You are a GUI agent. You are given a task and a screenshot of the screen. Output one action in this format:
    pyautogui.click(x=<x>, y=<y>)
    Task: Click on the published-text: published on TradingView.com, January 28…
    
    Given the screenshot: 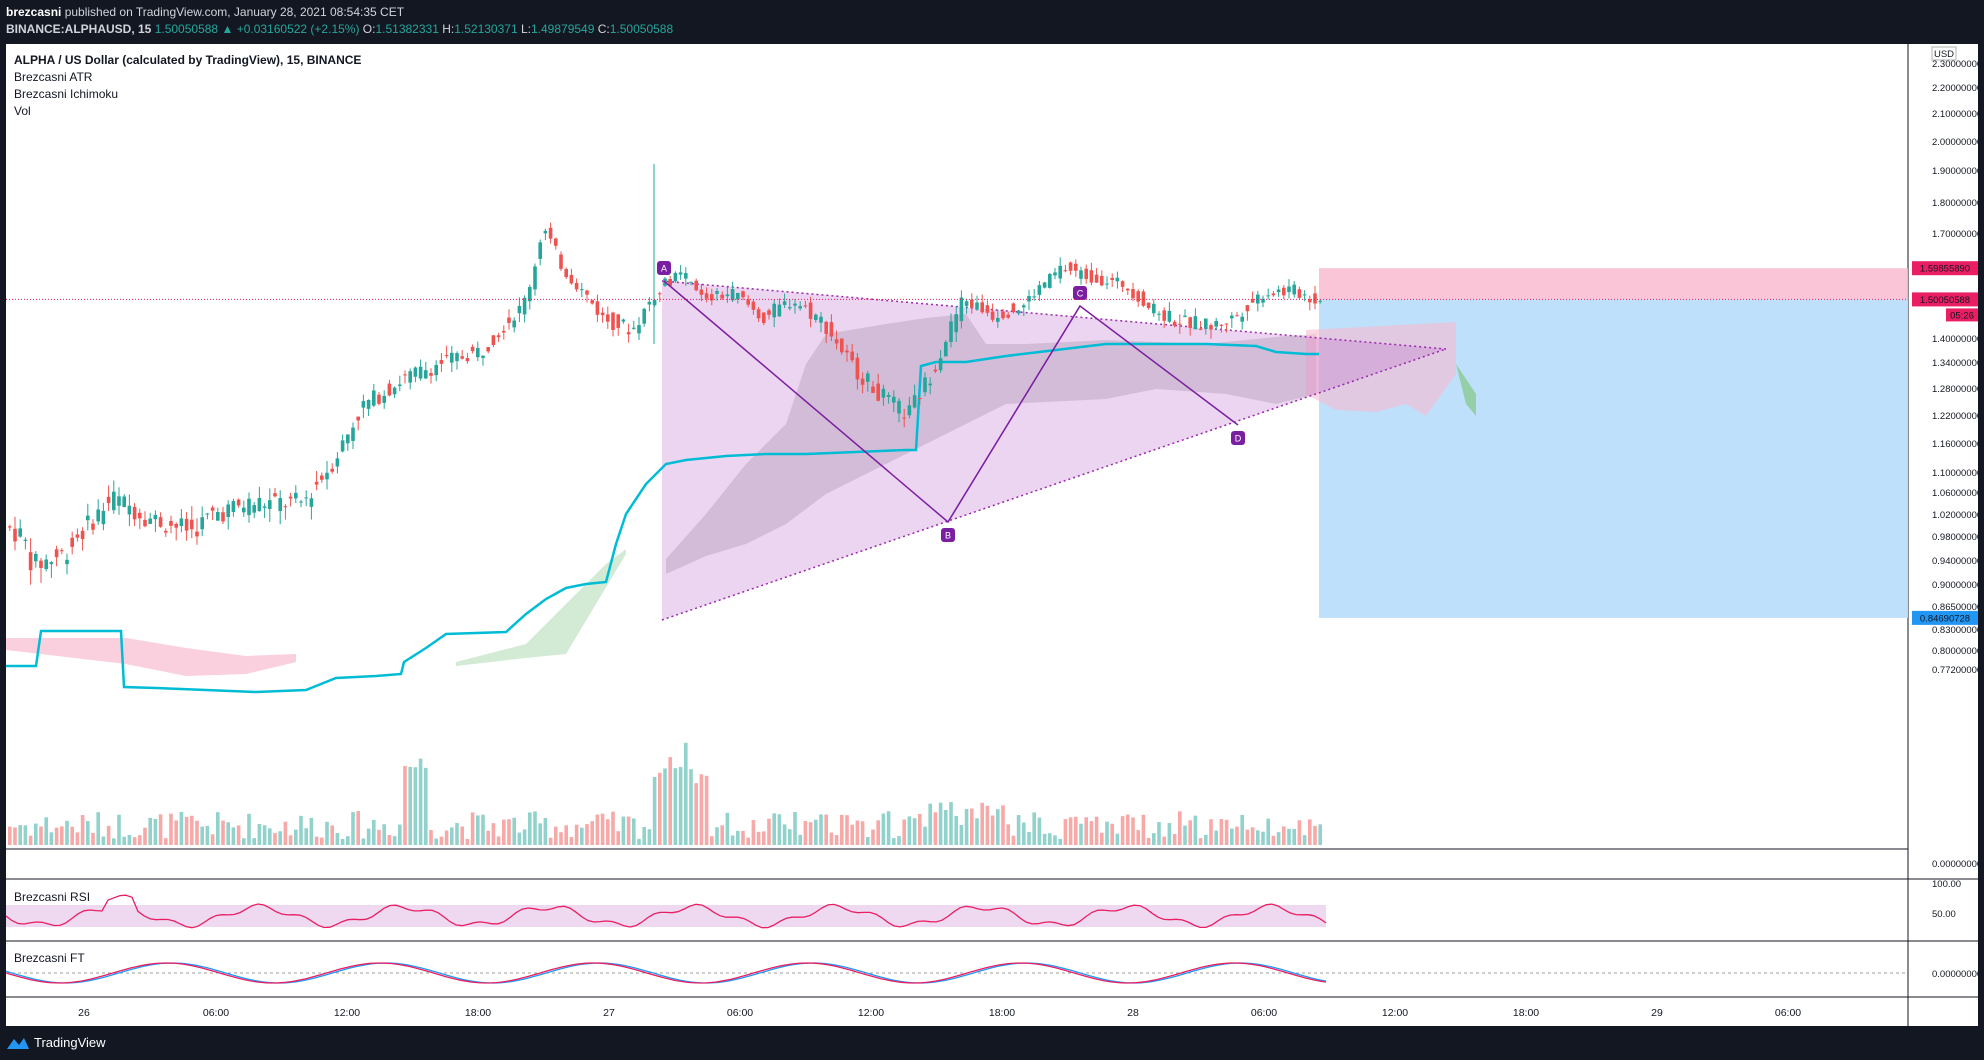 What is the action you would take?
    pyautogui.click(x=234, y=12)
    